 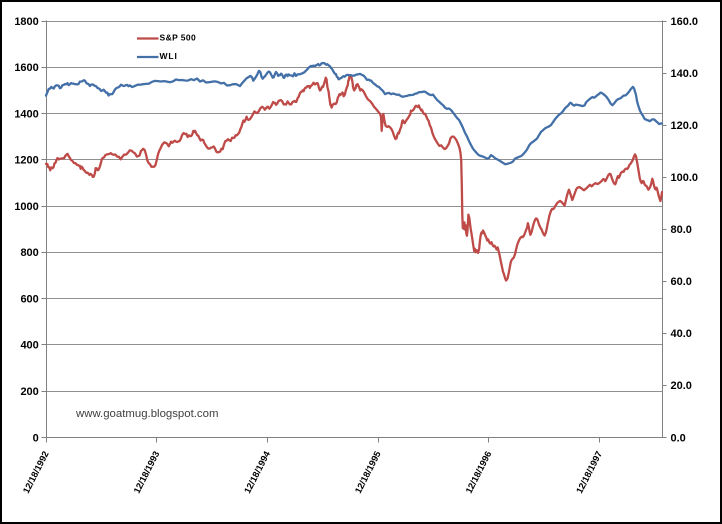 What do you see at coordinates (36, 438) in the screenshot?
I see `svg-text: 0` at bounding box center [36, 438].